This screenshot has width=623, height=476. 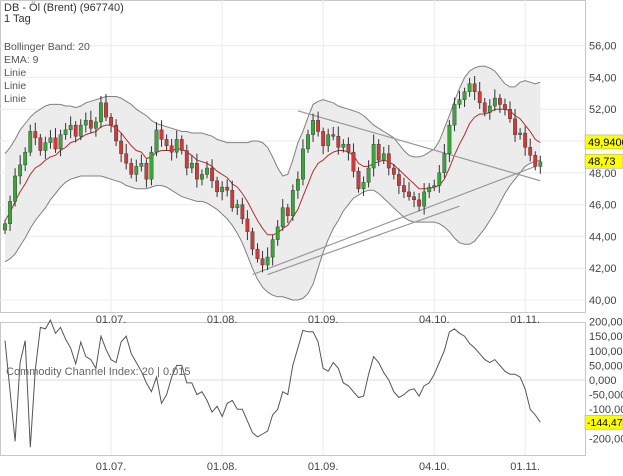 What do you see at coordinates (323, 320) in the screenshot?
I see `price-x-tick-label: 01.09.` at bounding box center [323, 320].